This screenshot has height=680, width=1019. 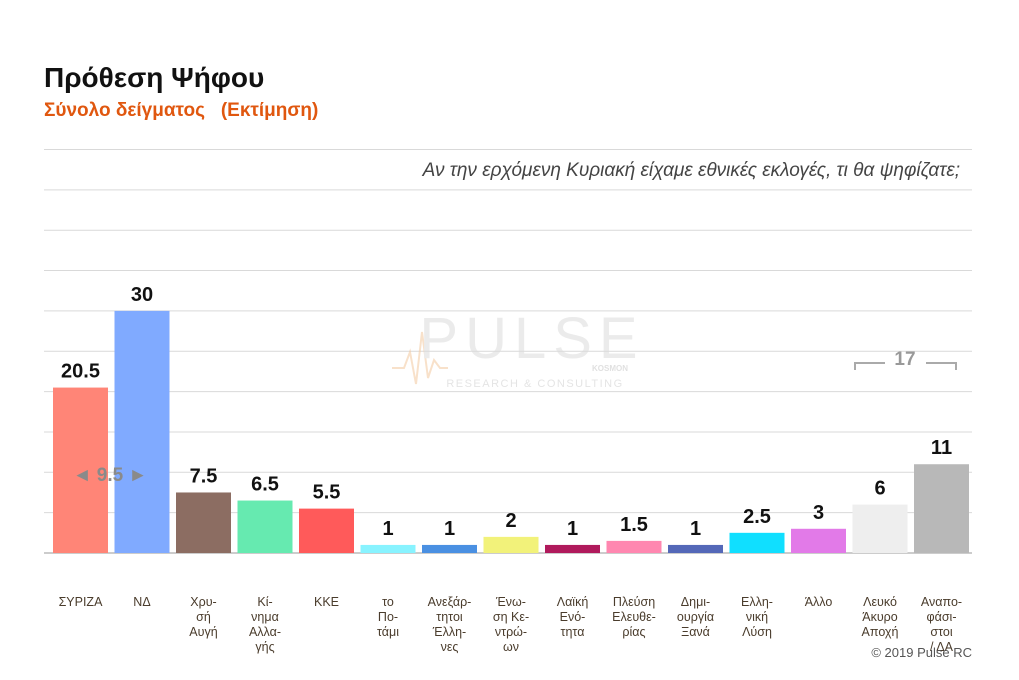 I want to click on category-label: Λευκό Άκυρο Αποχή, so click(x=880, y=617).